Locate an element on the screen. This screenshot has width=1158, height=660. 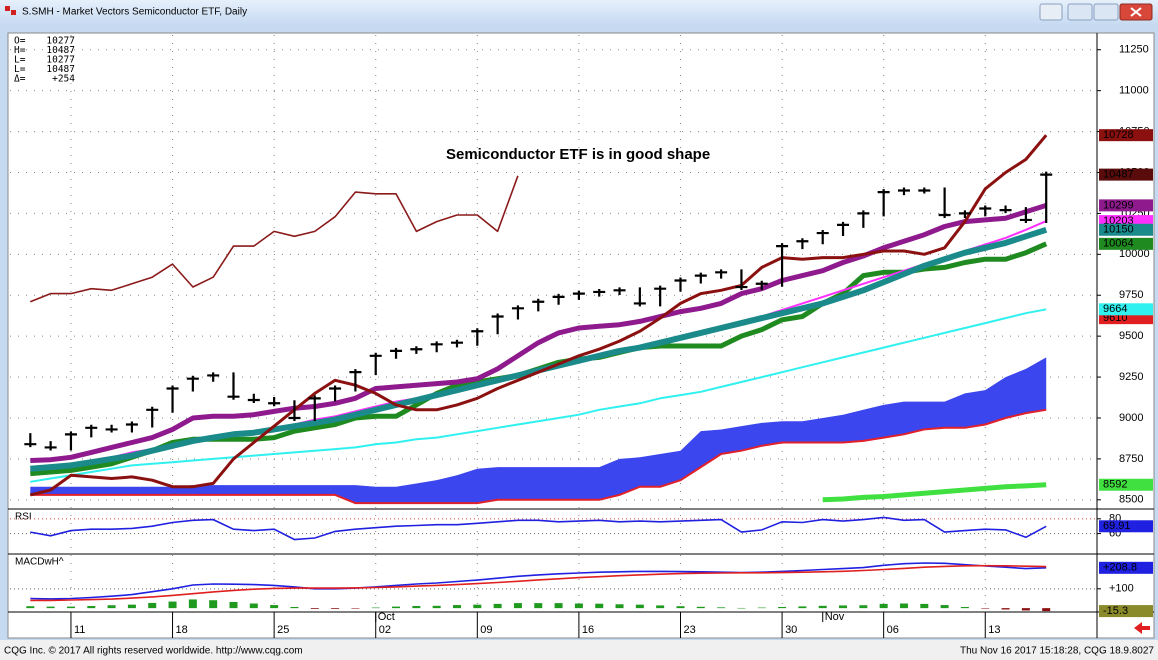
link-button is located at coordinates (1051, 12).